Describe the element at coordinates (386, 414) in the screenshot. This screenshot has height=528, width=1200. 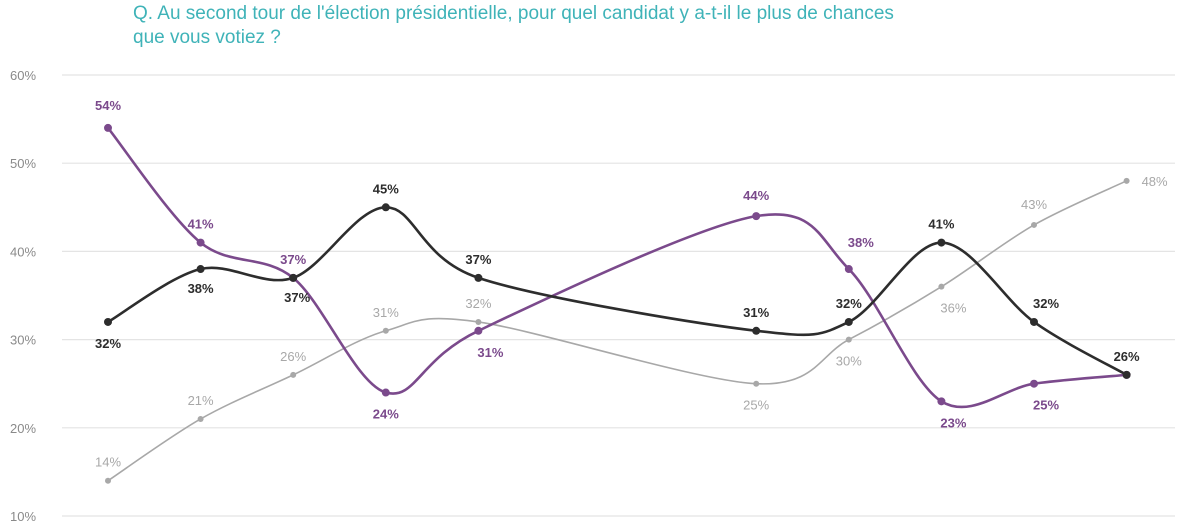
I see `data-label-purple: 24%` at that location.